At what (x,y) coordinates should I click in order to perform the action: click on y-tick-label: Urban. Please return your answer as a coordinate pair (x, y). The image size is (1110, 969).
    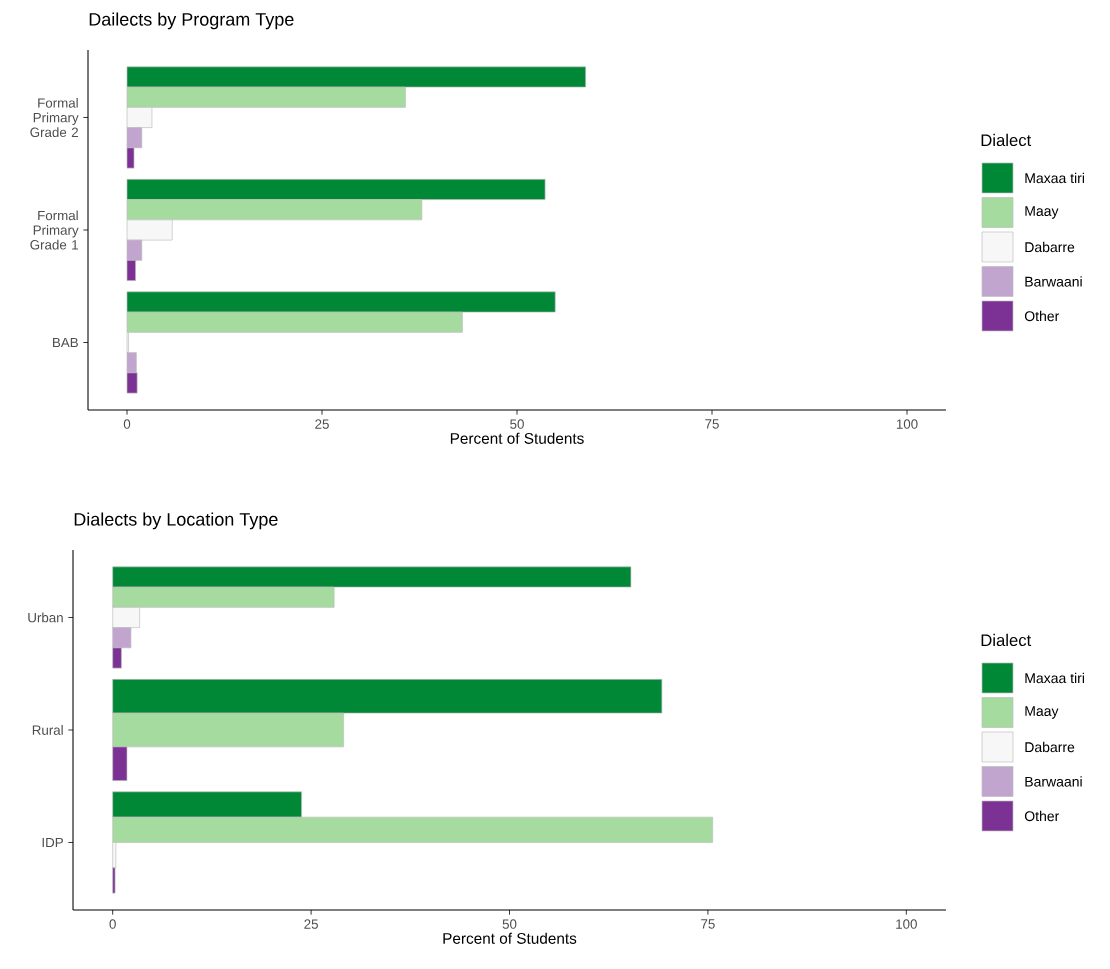
    Looking at the image, I should click on (45, 617).